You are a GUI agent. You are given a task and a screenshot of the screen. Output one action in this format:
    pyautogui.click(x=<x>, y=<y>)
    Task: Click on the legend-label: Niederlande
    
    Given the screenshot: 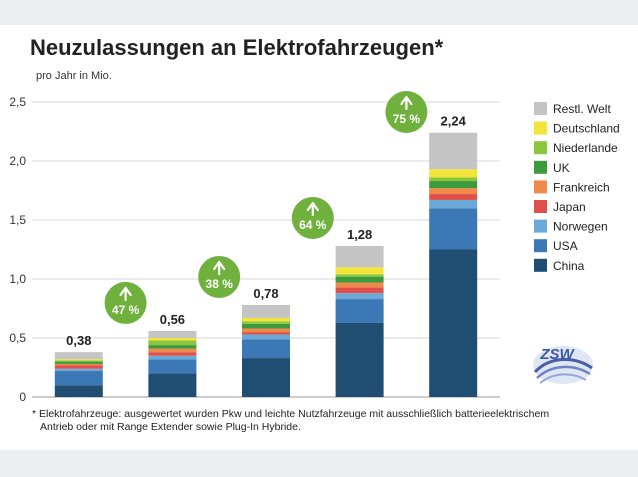 What is the action you would take?
    pyautogui.click(x=585, y=148)
    